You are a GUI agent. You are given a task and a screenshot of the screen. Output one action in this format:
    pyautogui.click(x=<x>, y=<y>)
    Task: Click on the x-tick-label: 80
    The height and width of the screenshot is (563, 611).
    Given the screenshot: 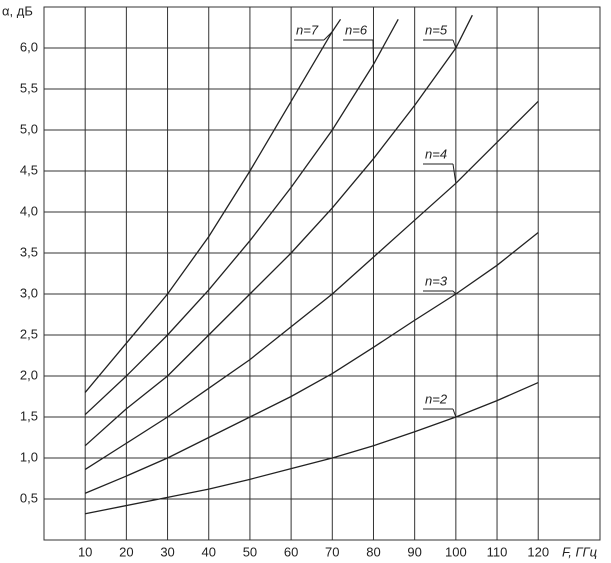 What is the action you would take?
    pyautogui.click(x=373, y=551)
    